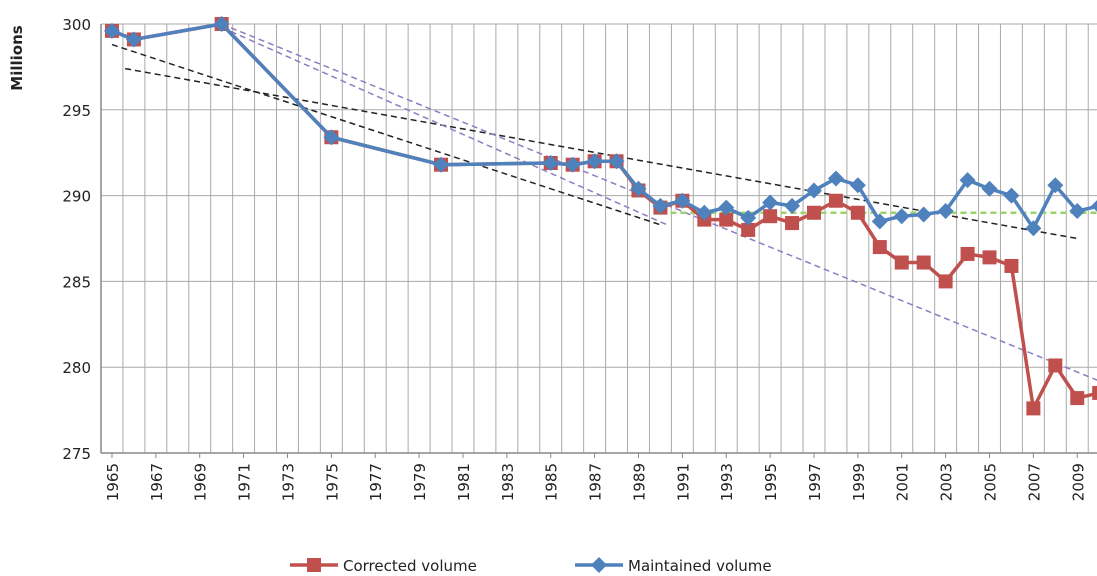 This screenshot has width=1097, height=576. I want to click on x-tick-label: 1989, so click(639, 482).